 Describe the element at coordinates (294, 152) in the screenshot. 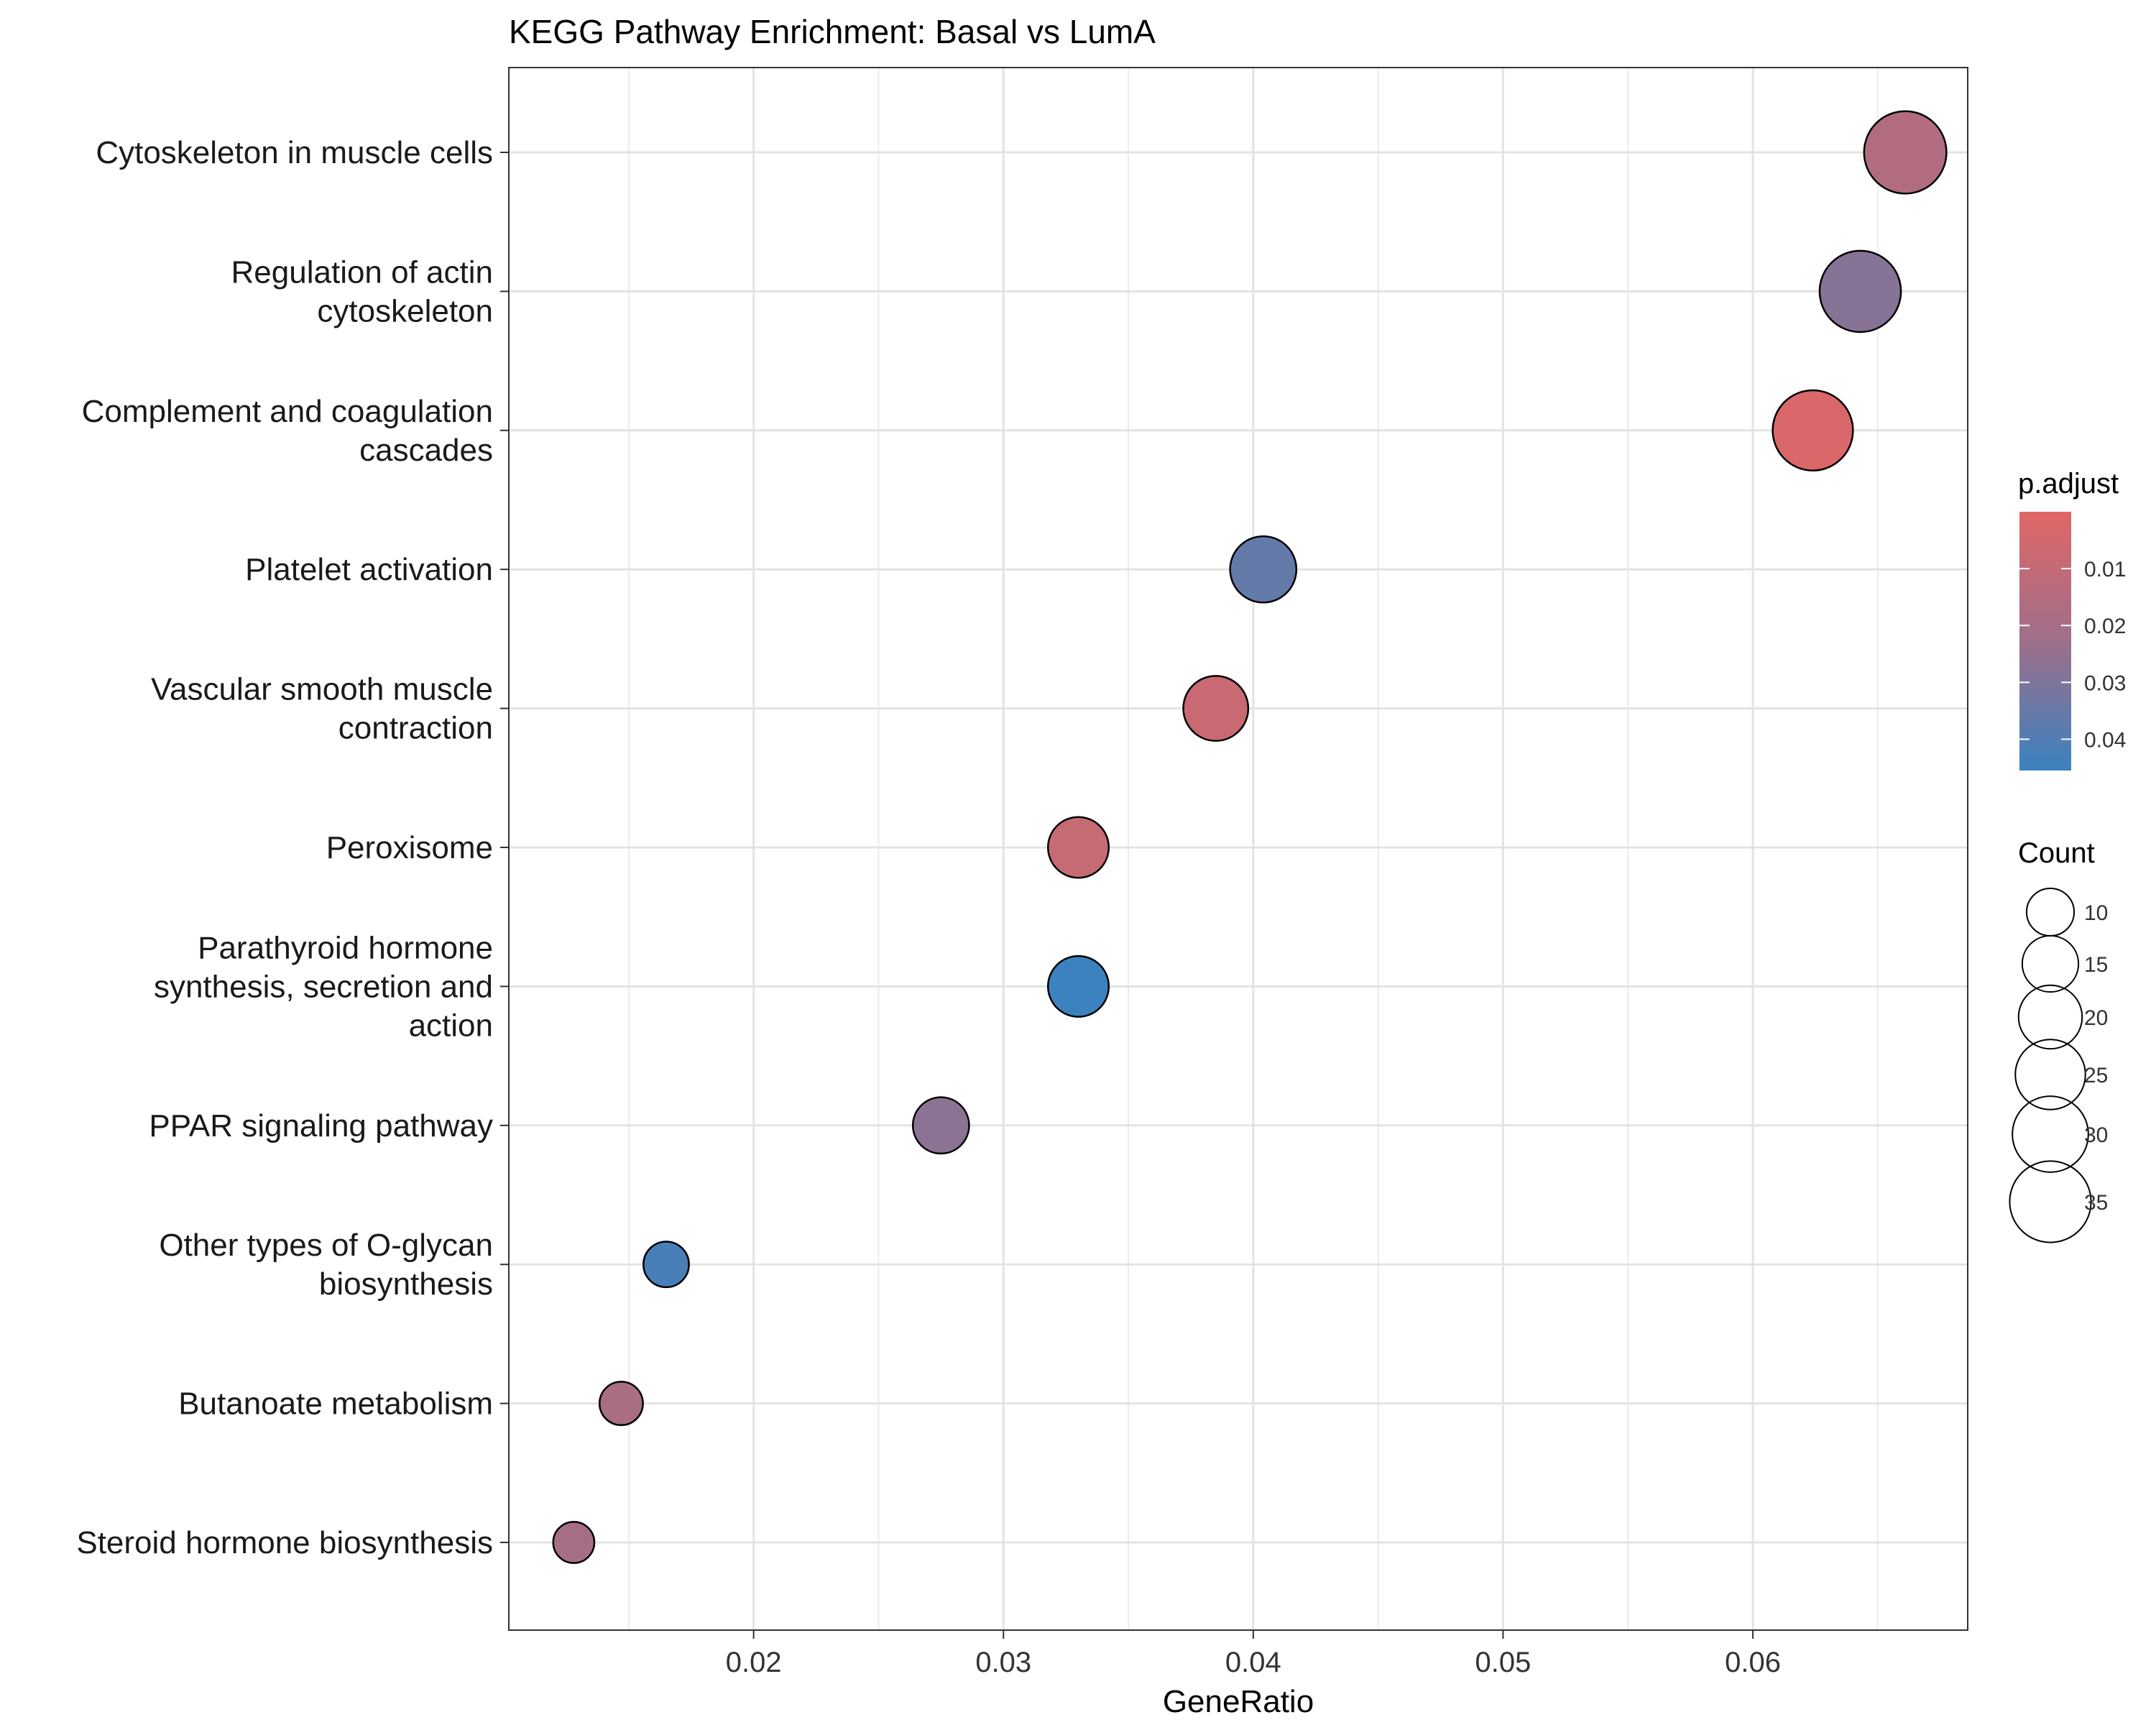

I see `y-tick-label: Cytoskeleton in muscle cells` at that location.